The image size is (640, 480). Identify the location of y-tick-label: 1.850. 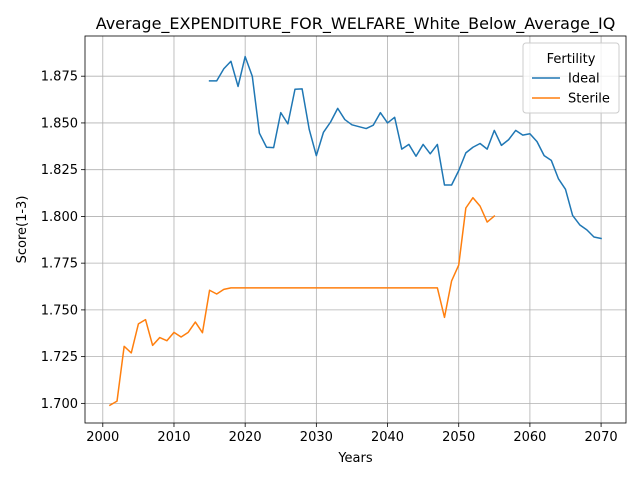
(59, 123).